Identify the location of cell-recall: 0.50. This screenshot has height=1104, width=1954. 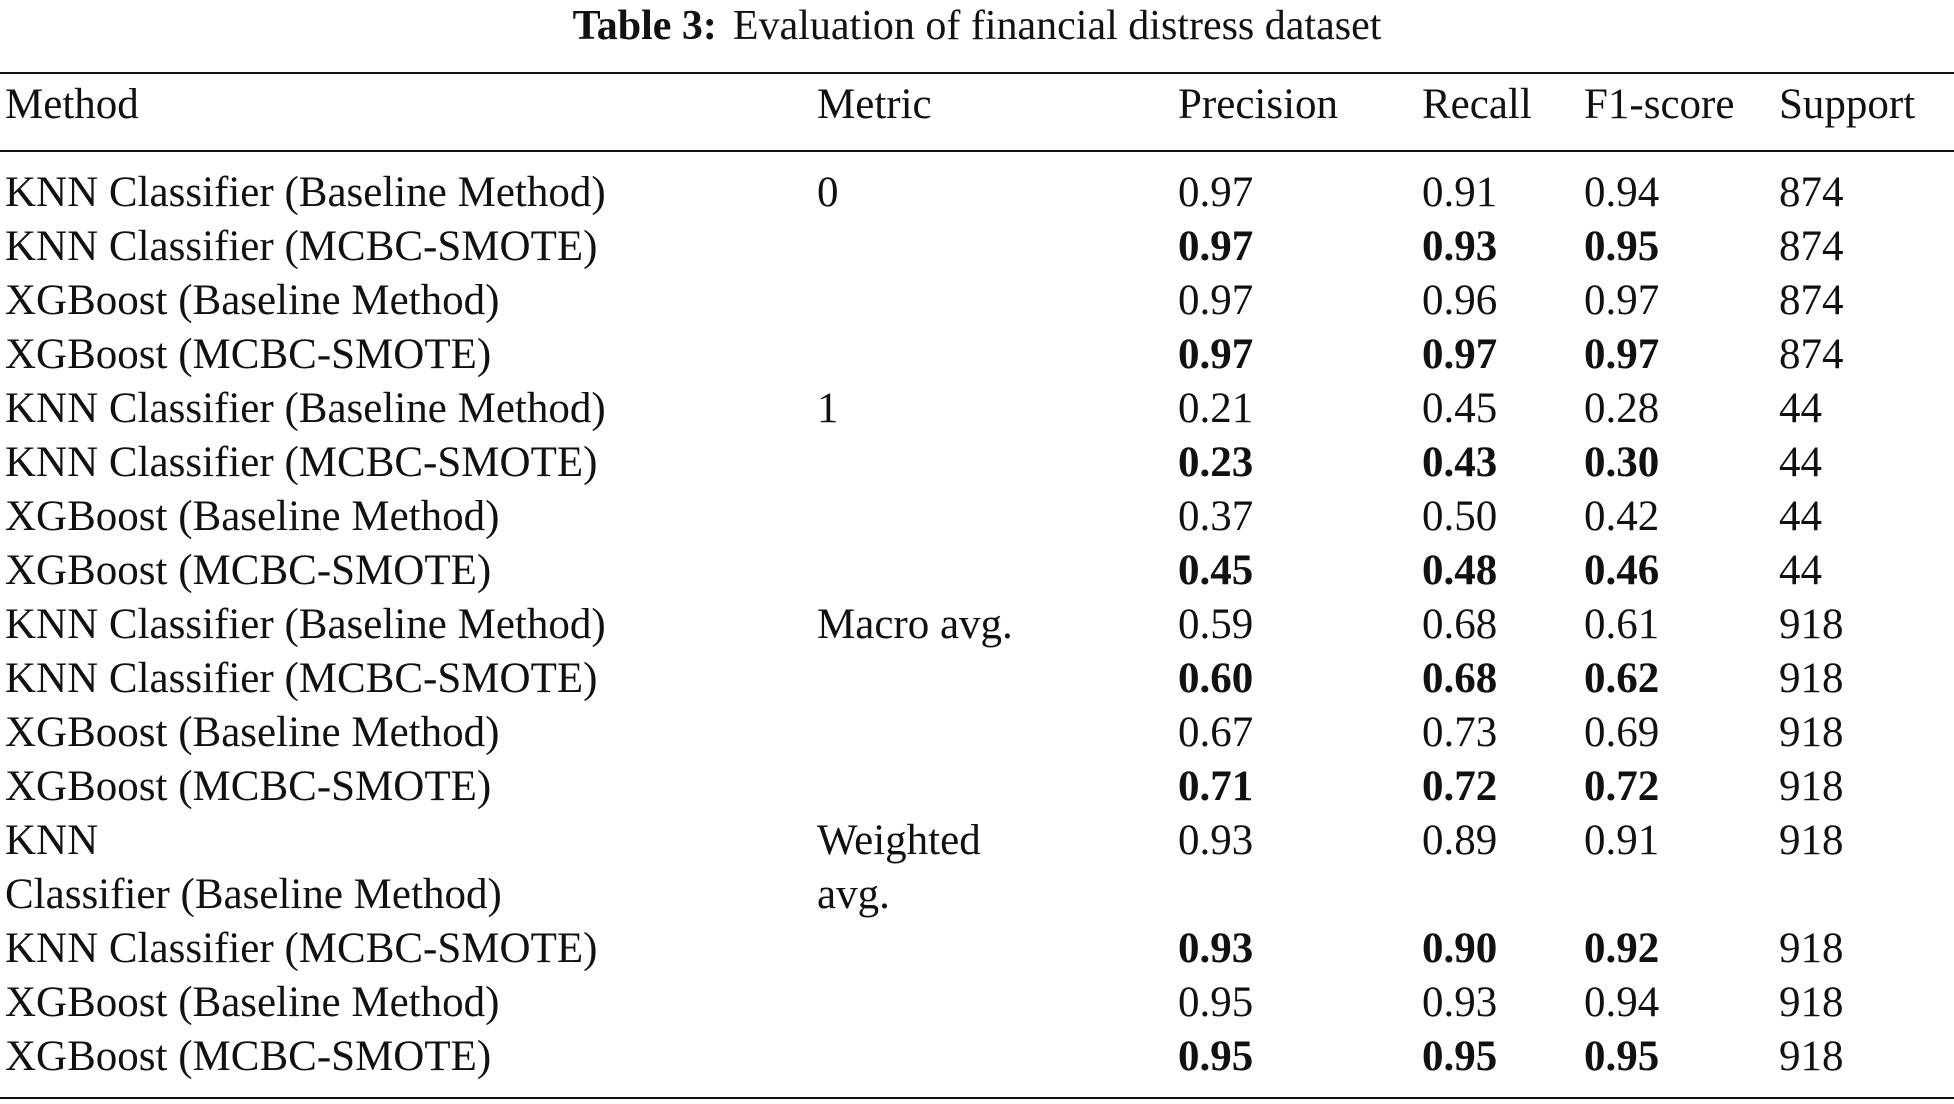
(1460, 516).